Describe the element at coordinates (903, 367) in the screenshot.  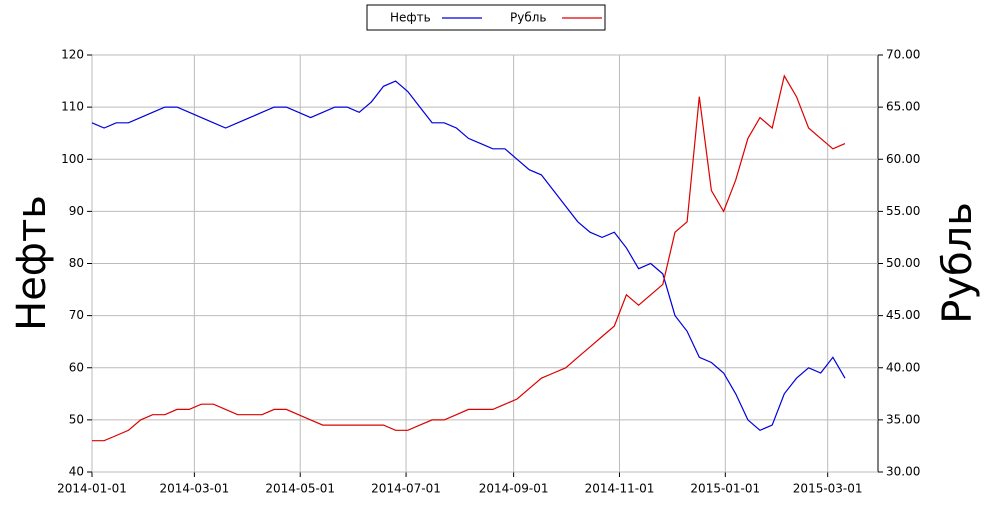
I see `y2-tick-label: 40.00` at that location.